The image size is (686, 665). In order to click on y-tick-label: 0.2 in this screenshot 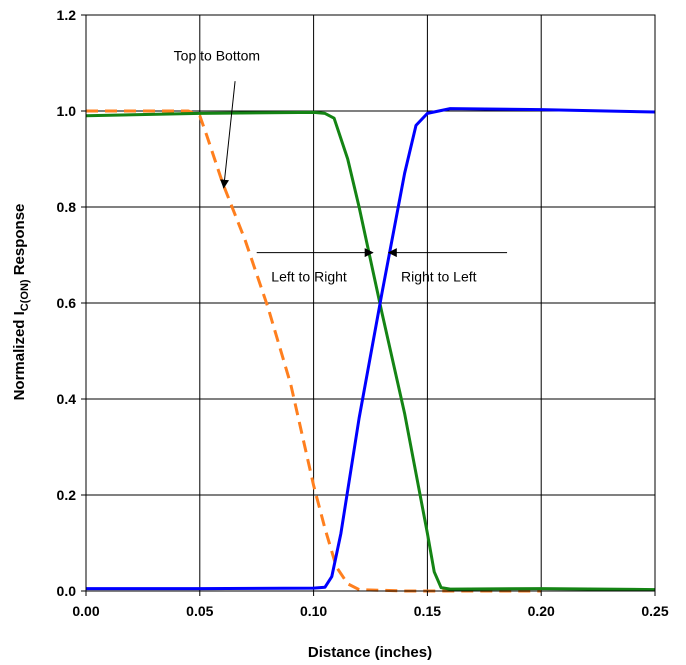, I will do `click(67, 495)`.